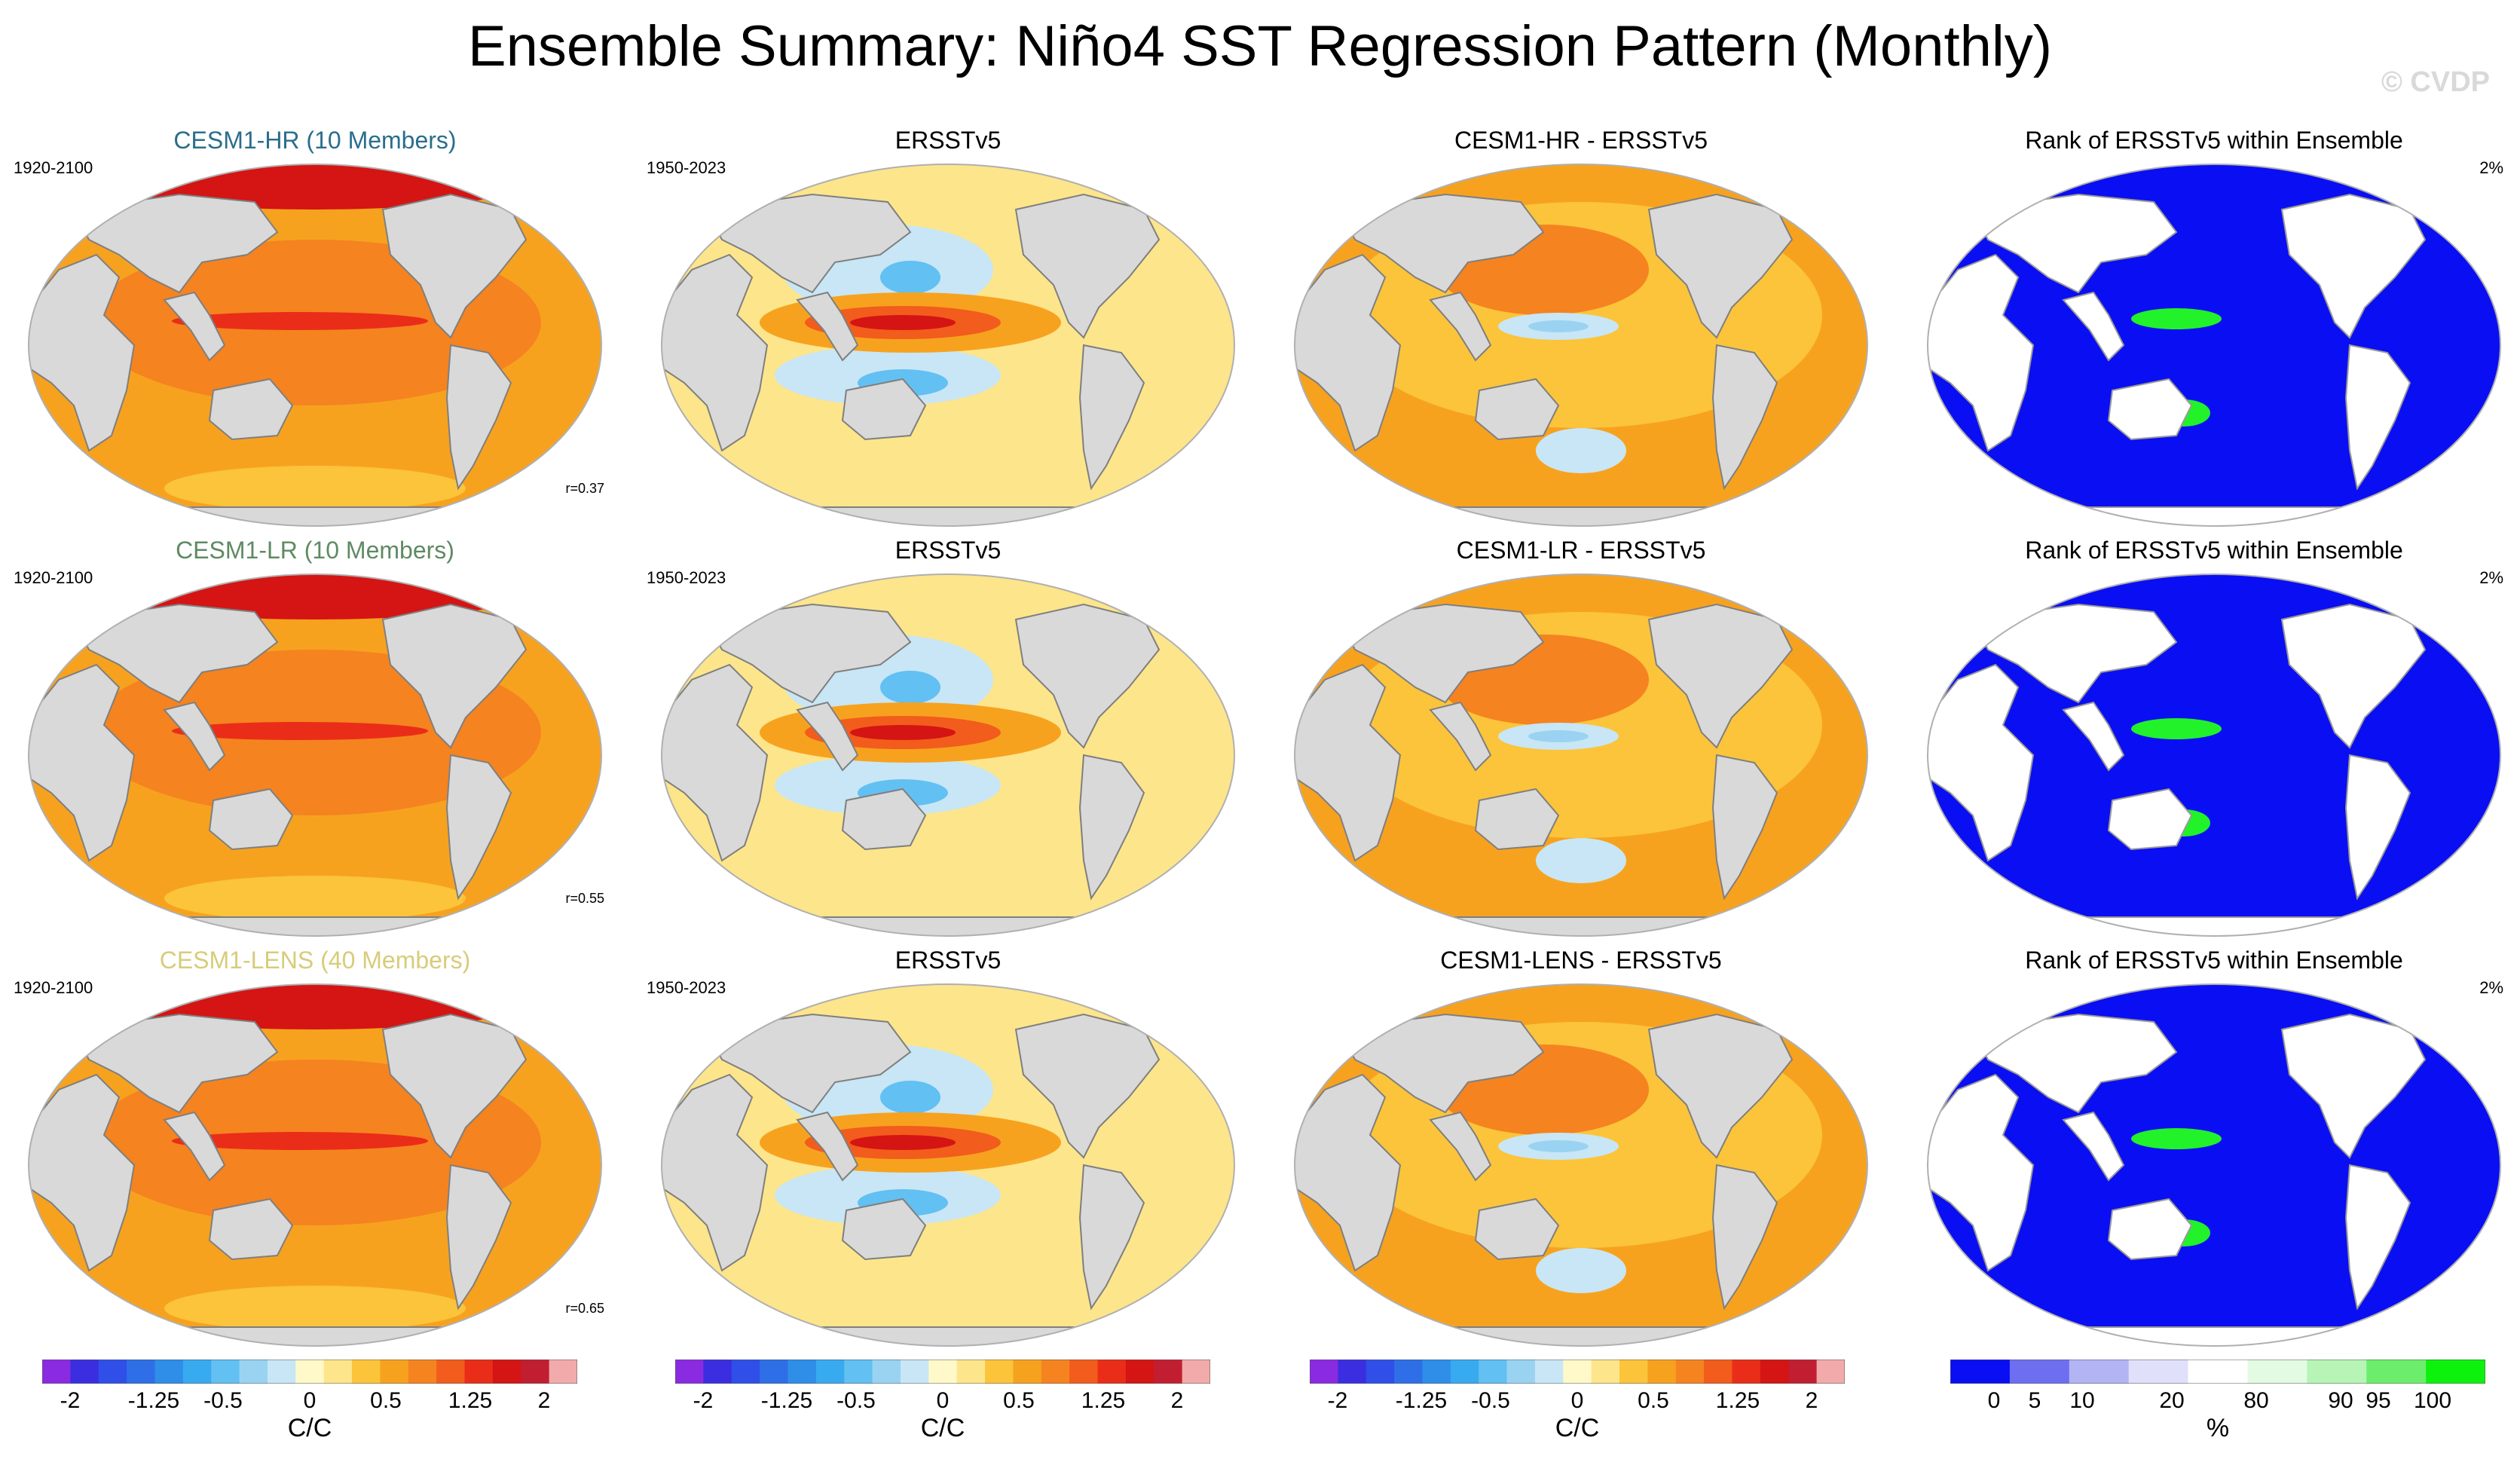 This screenshot has width=2520, height=1459. What do you see at coordinates (315, 550) in the screenshot?
I see `panel-title: CESM1-LR (10 Members)` at bounding box center [315, 550].